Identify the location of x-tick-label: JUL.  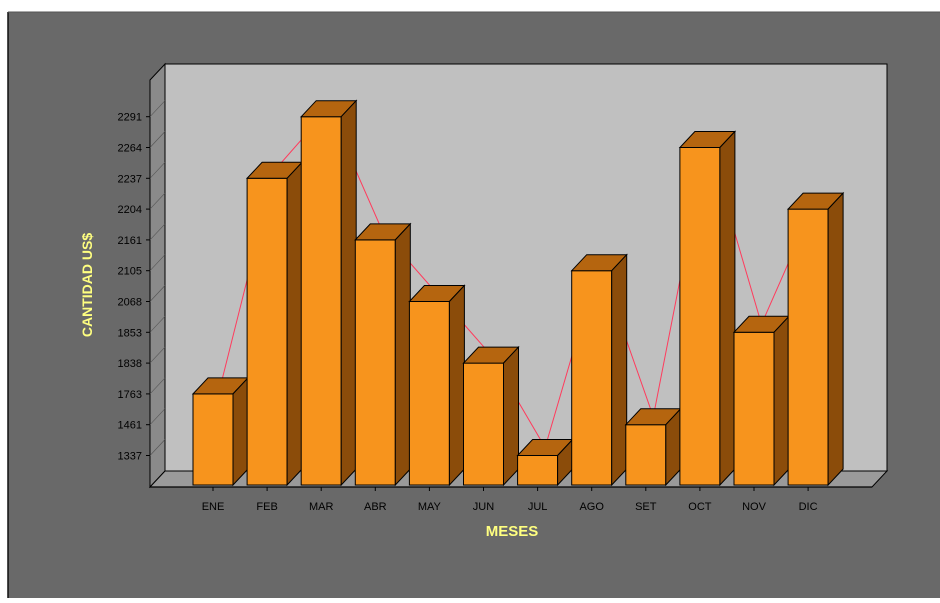
(538, 507).